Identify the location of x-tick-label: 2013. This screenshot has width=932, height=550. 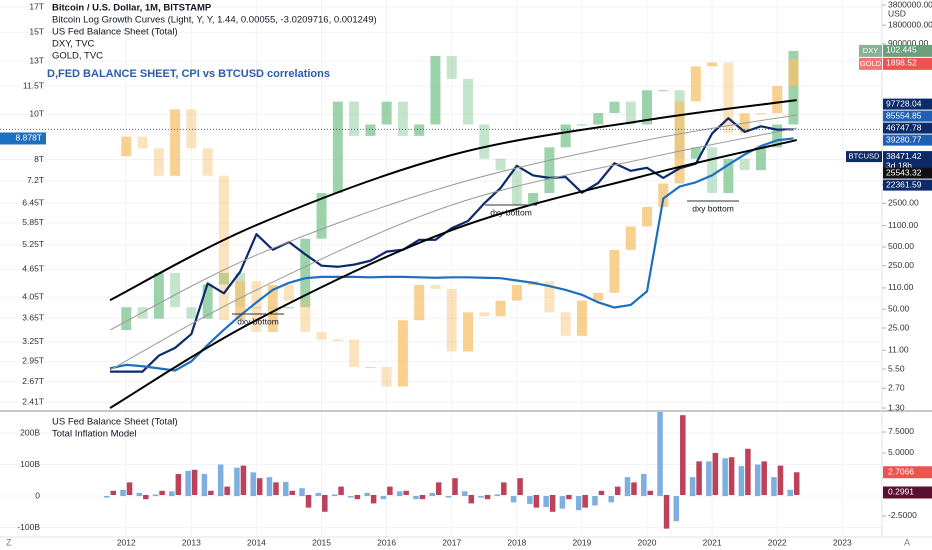
(191, 542).